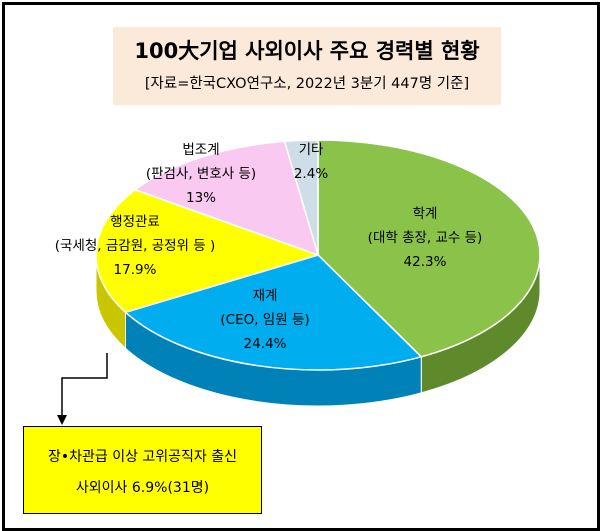 This screenshot has height=531, width=600. Describe the element at coordinates (425, 262) in the screenshot. I see `label-academia-3: 42.3%` at that location.